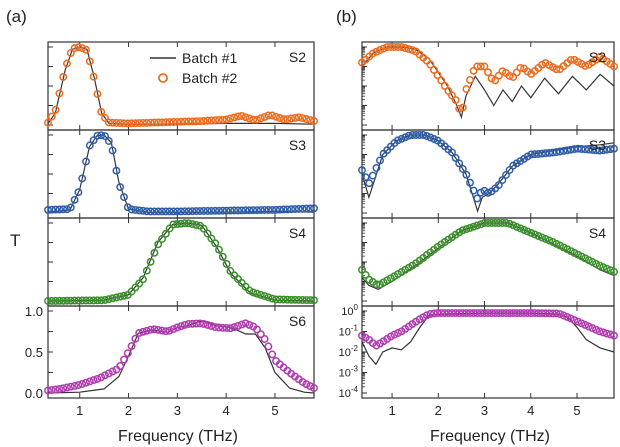  Describe the element at coordinates (349, 372) in the screenshot. I see `y-tick-label: 10⁻³` at that location.